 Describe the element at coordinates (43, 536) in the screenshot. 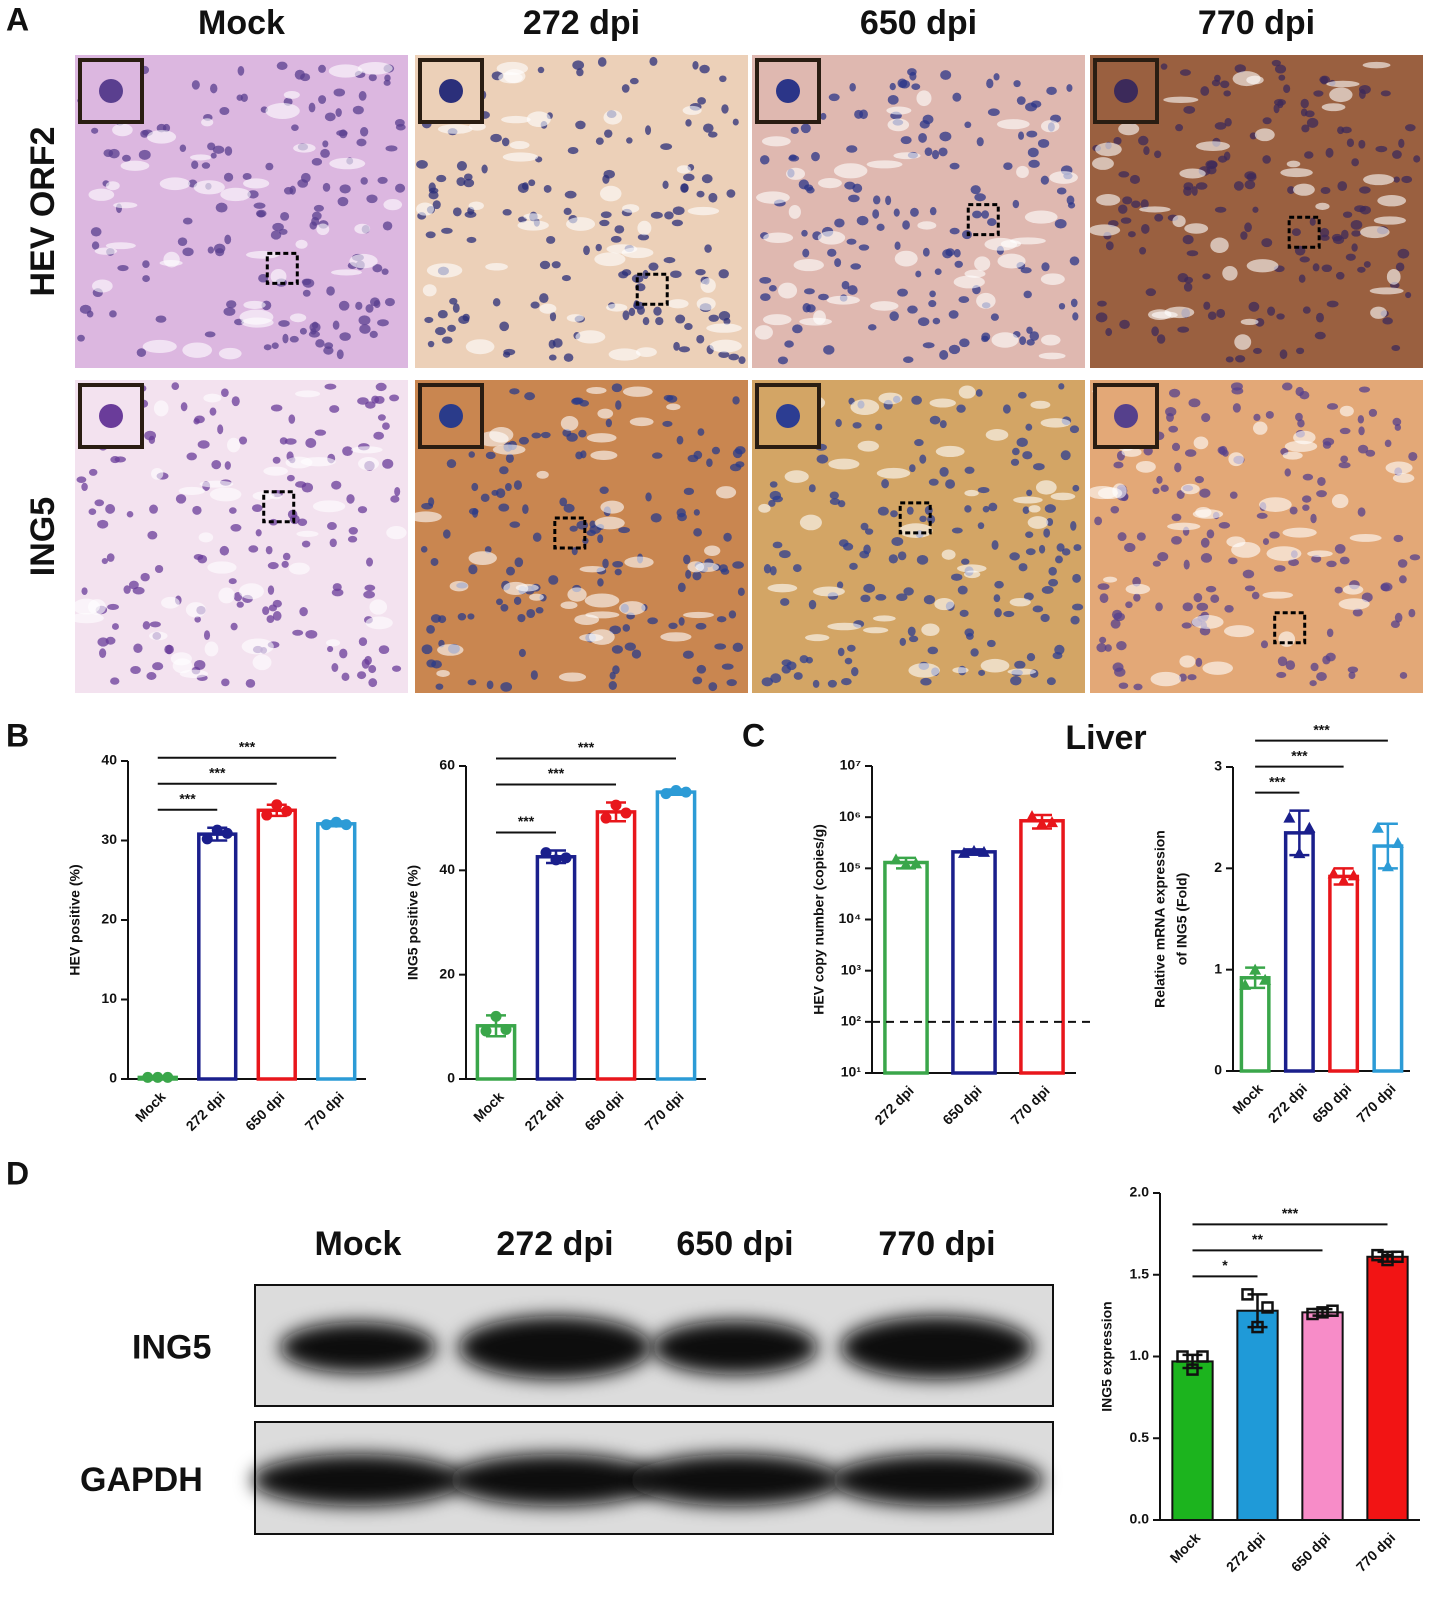

I see `row-label: ING5` at that location.